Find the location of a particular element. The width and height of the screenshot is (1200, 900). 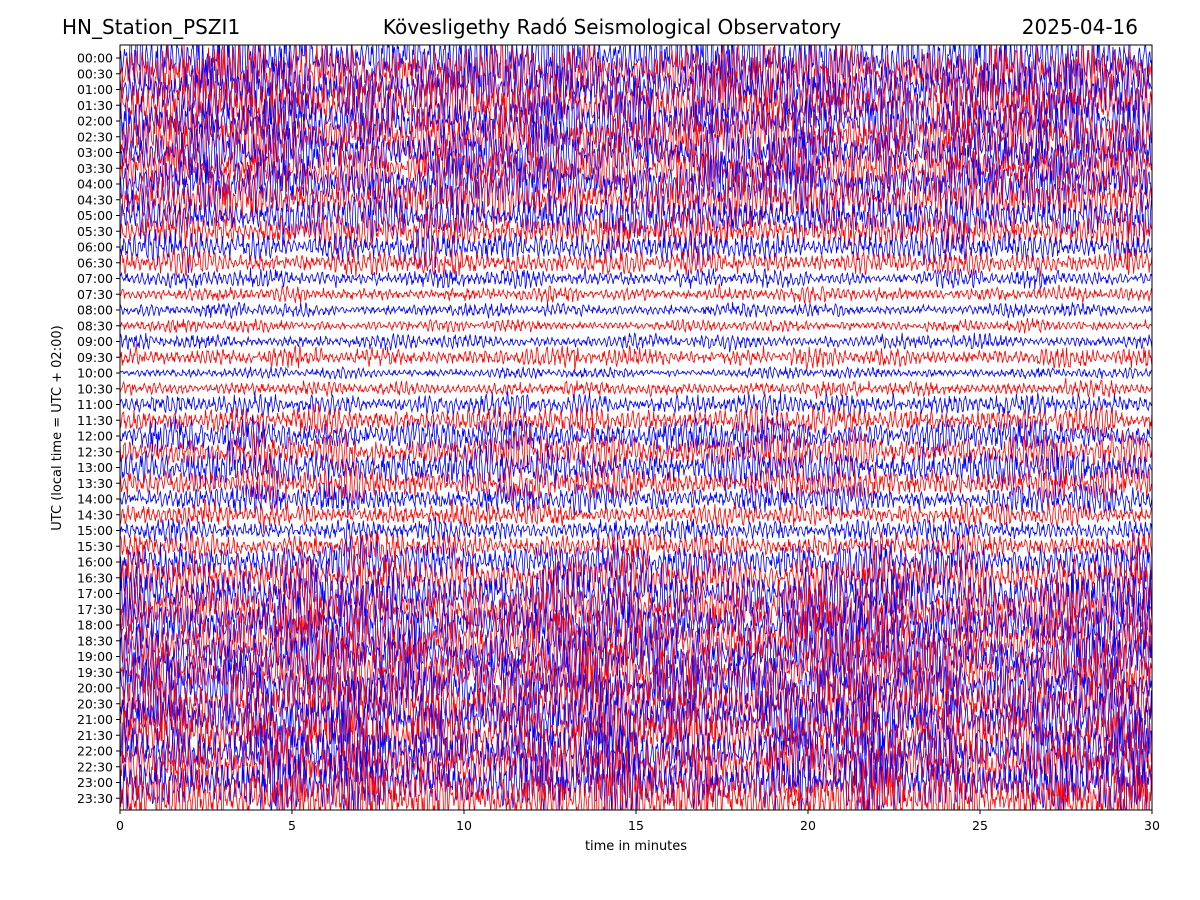

y-tick-label: 00:30 is located at coordinates (95, 73).